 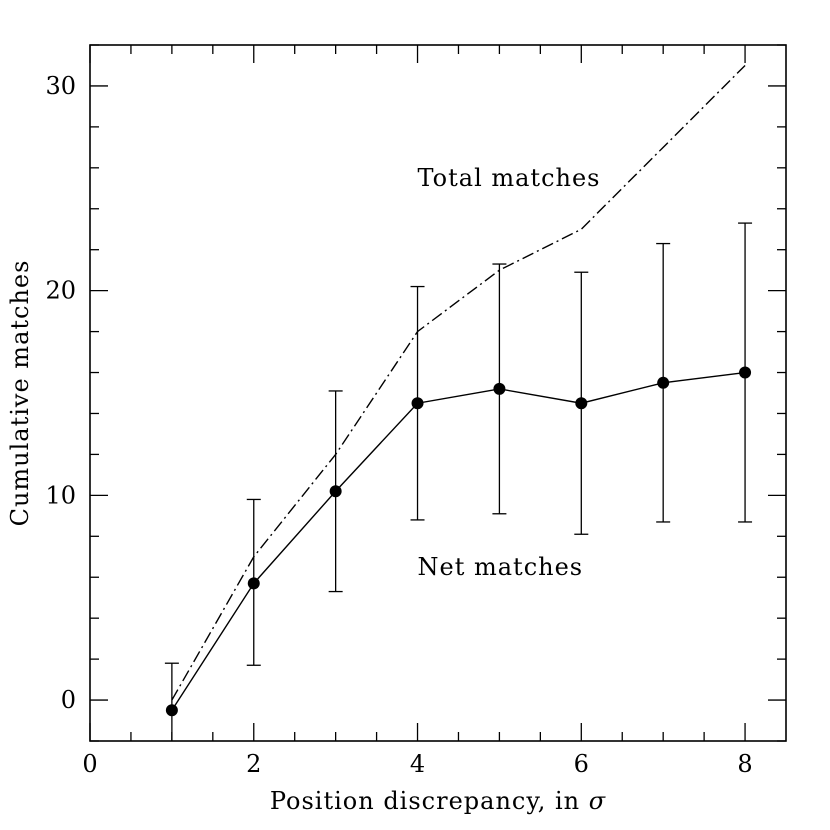 What do you see at coordinates (509, 178) in the screenshot?
I see `annotation-total-matches: Total matches` at bounding box center [509, 178].